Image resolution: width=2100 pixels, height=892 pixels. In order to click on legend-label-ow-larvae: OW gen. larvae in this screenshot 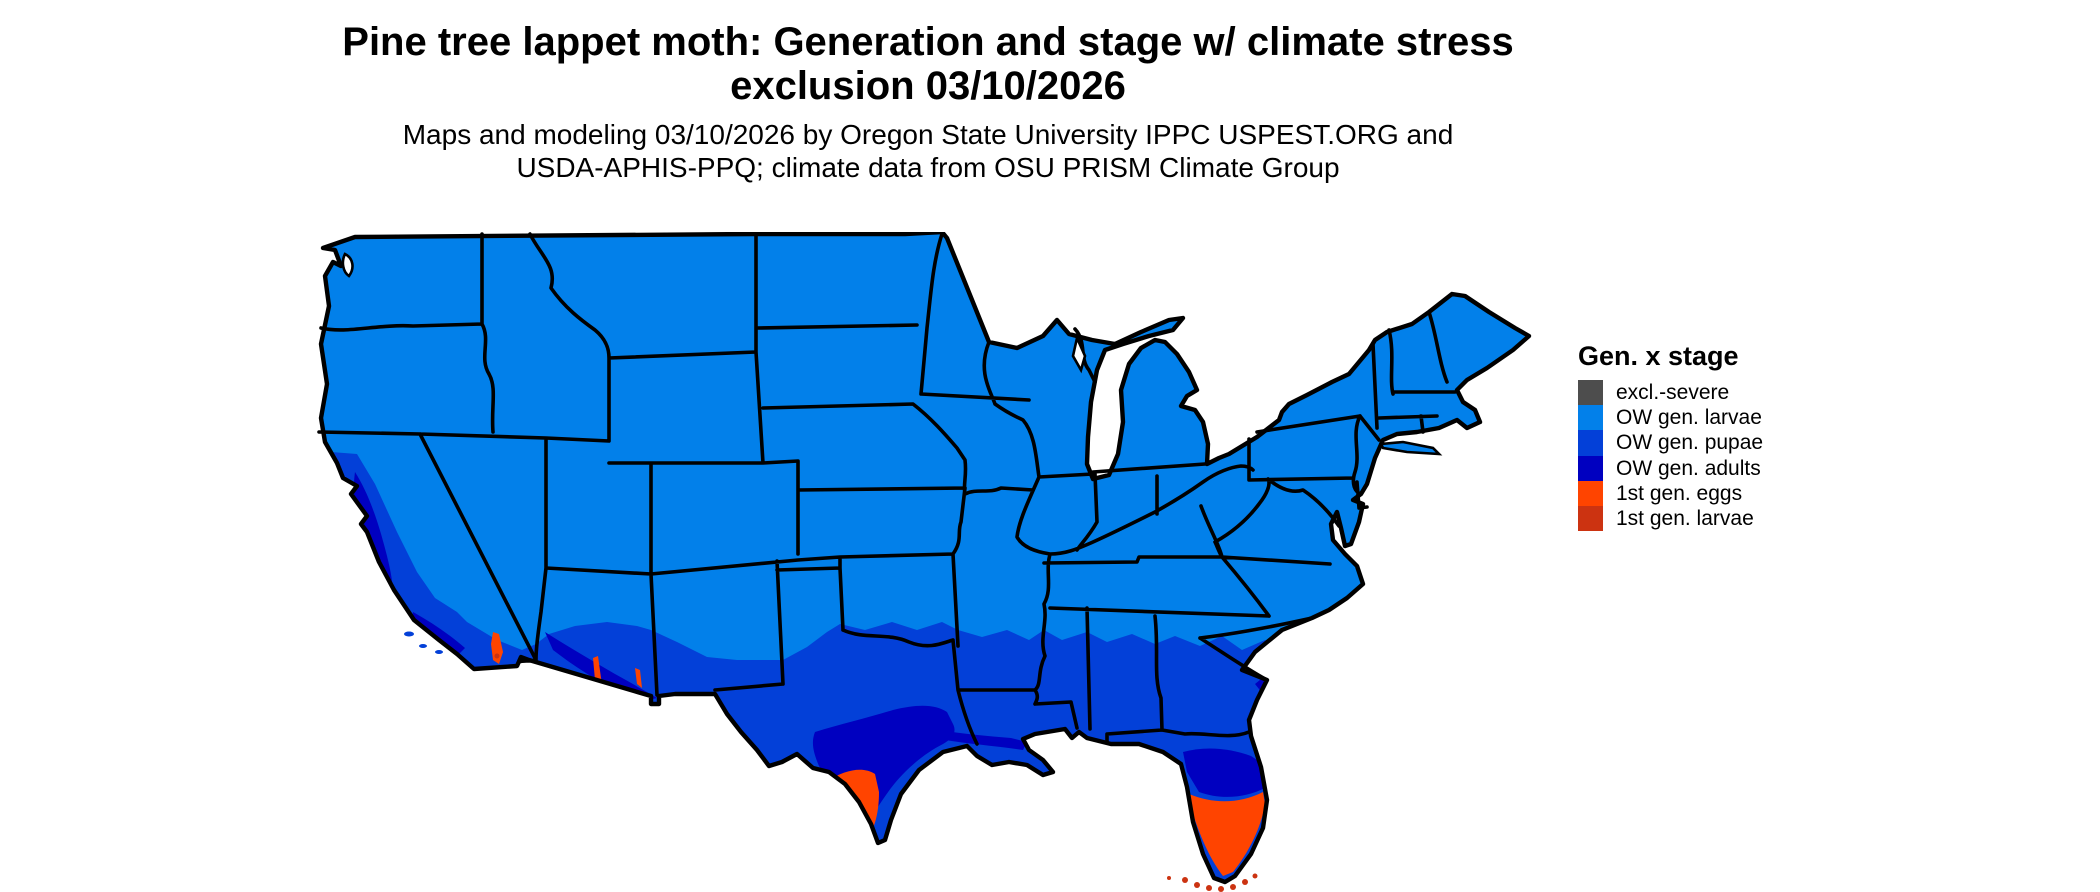, I will do `click(1689, 418)`.